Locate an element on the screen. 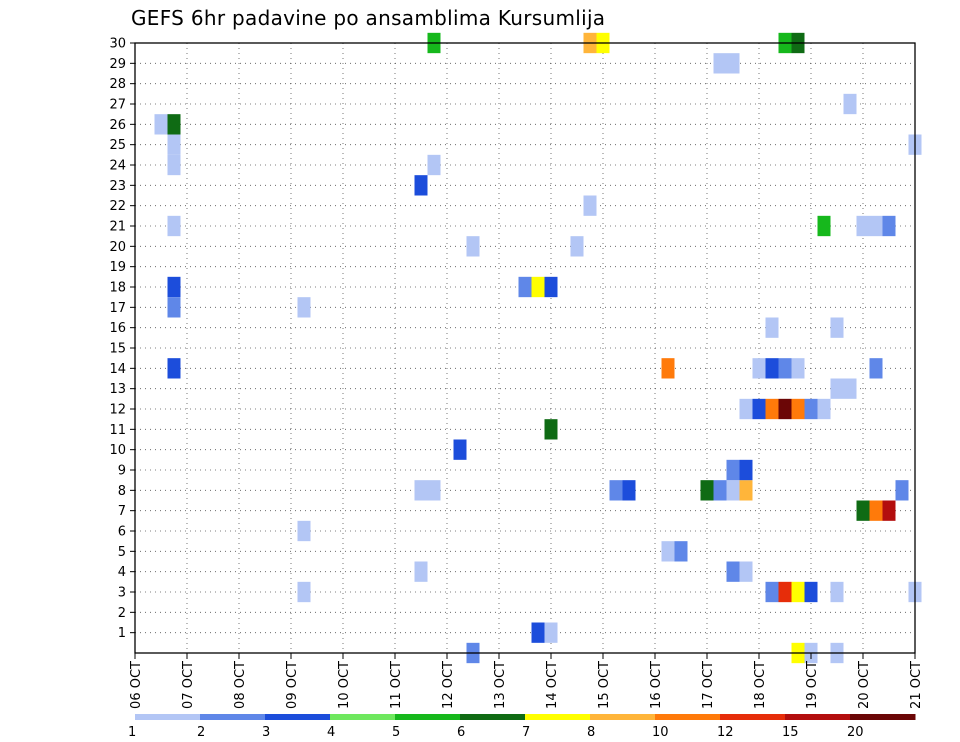 The image size is (960, 742). y-tick-label: 1 is located at coordinates (122, 633).